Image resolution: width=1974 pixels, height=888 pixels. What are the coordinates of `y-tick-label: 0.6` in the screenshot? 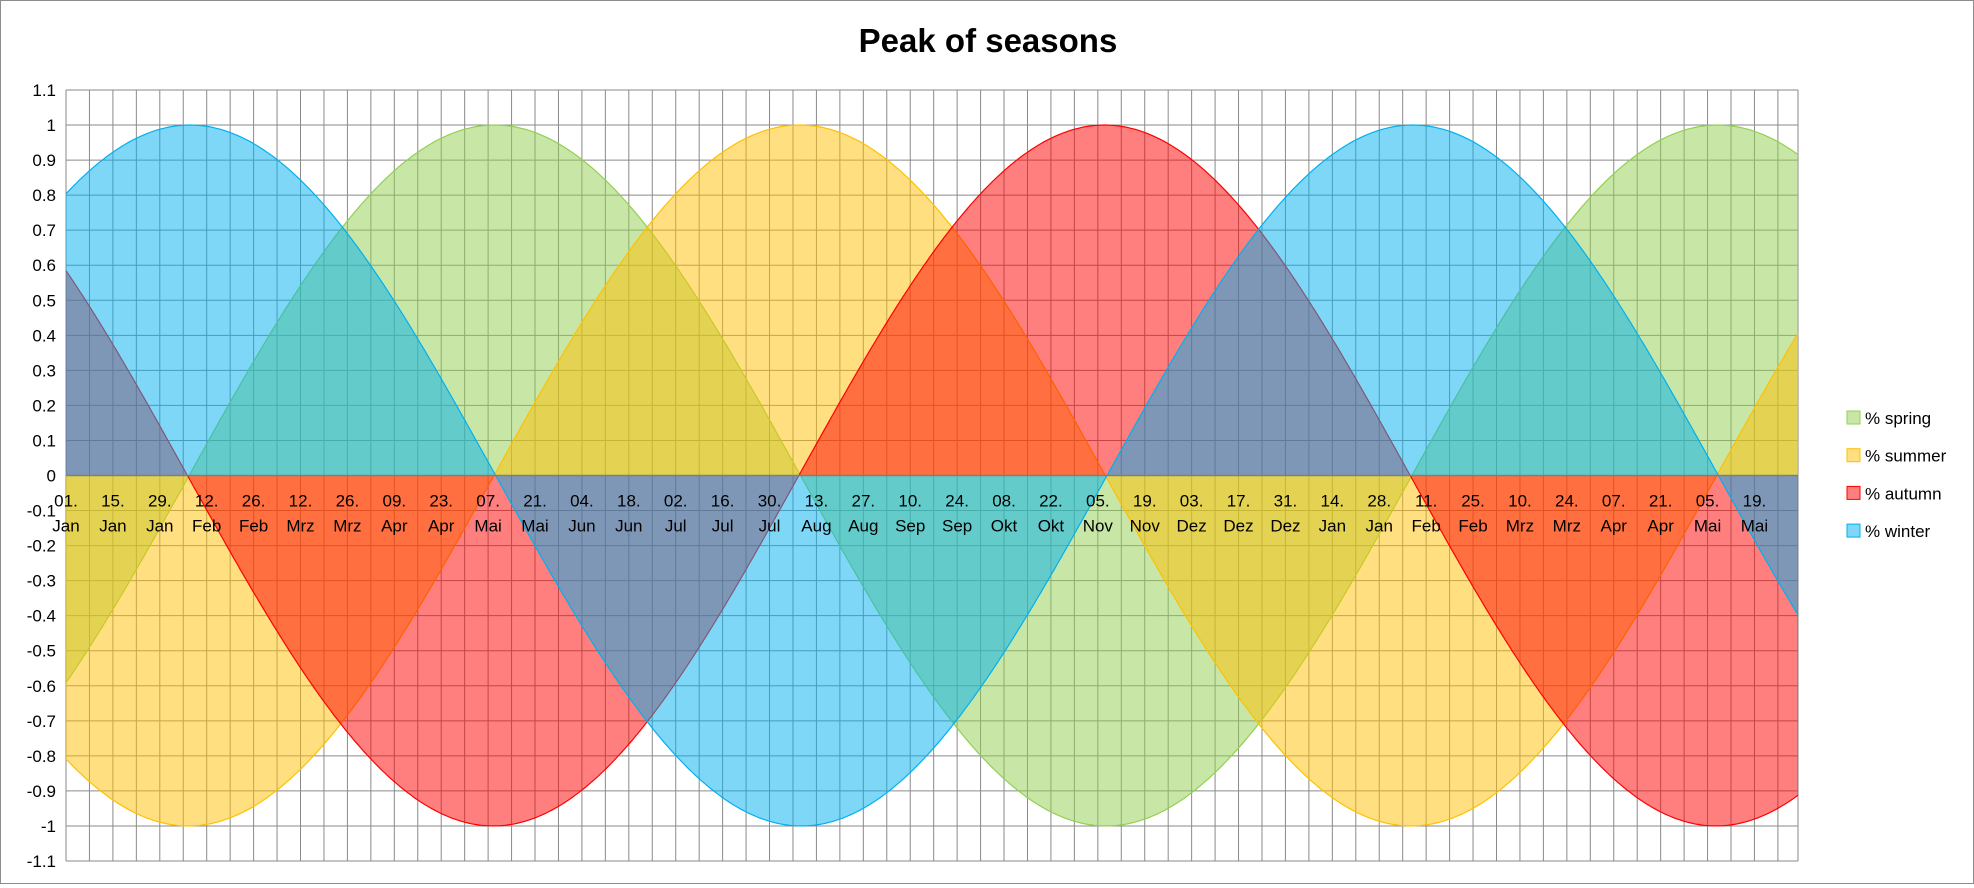 It's located at (44, 265).